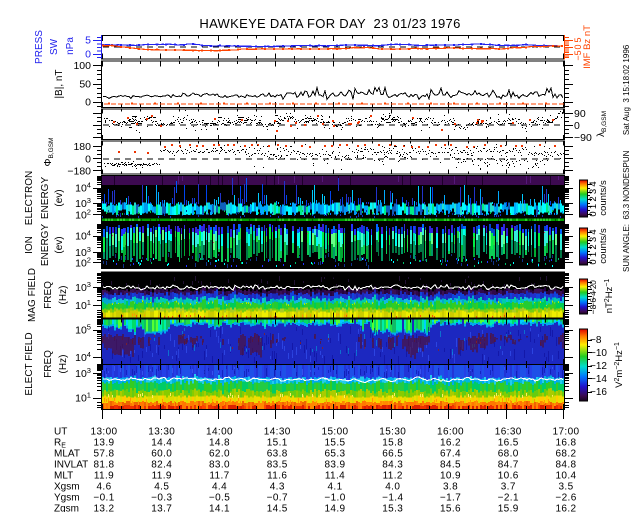 The image size is (640, 512). Describe the element at coordinates (277, 432) in the screenshot. I see `svg-text: 14:30` at that location.